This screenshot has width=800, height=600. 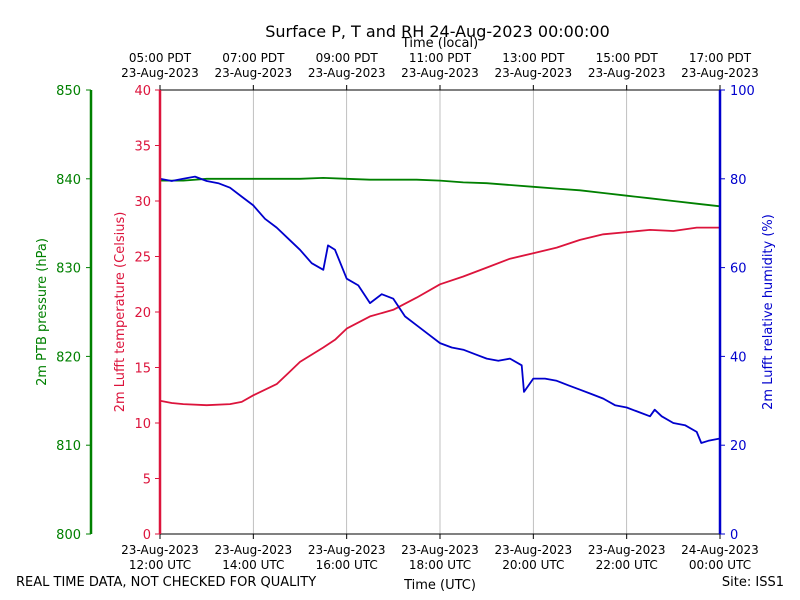 I want to click on temperature-tick-label: 30, so click(x=142, y=202).